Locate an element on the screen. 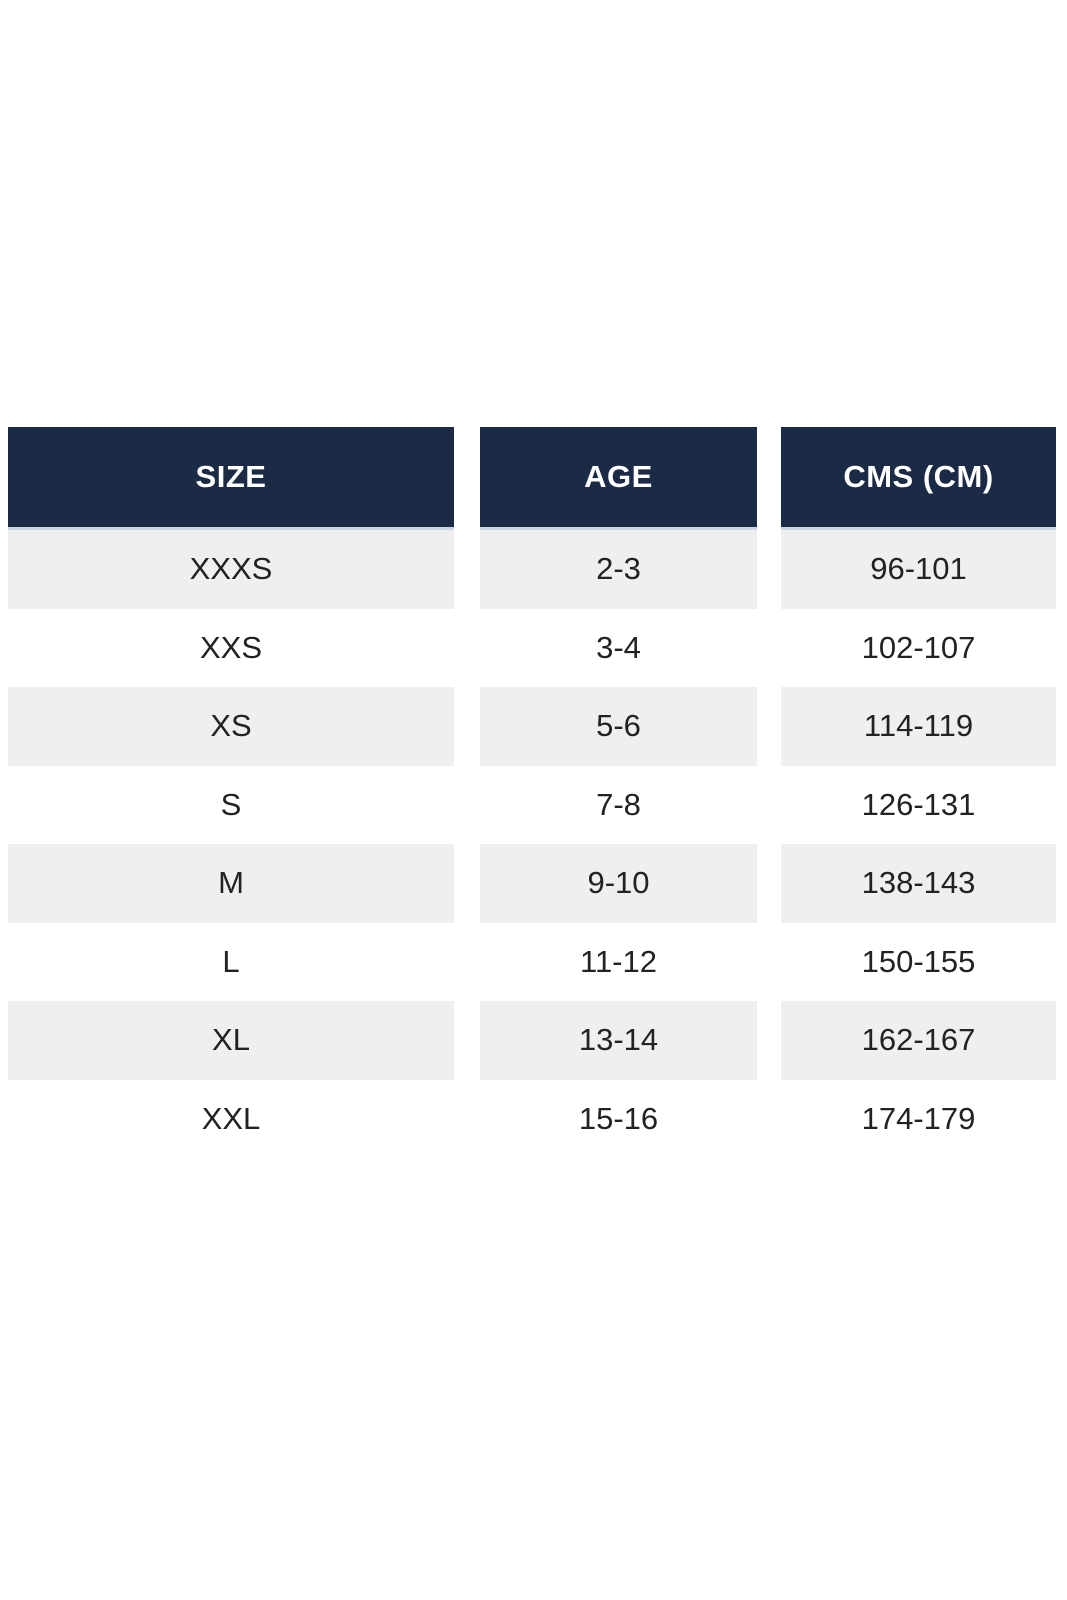 This screenshot has width=1067, height=1600. cell-size-row6: XL is located at coordinates (231, 1040).